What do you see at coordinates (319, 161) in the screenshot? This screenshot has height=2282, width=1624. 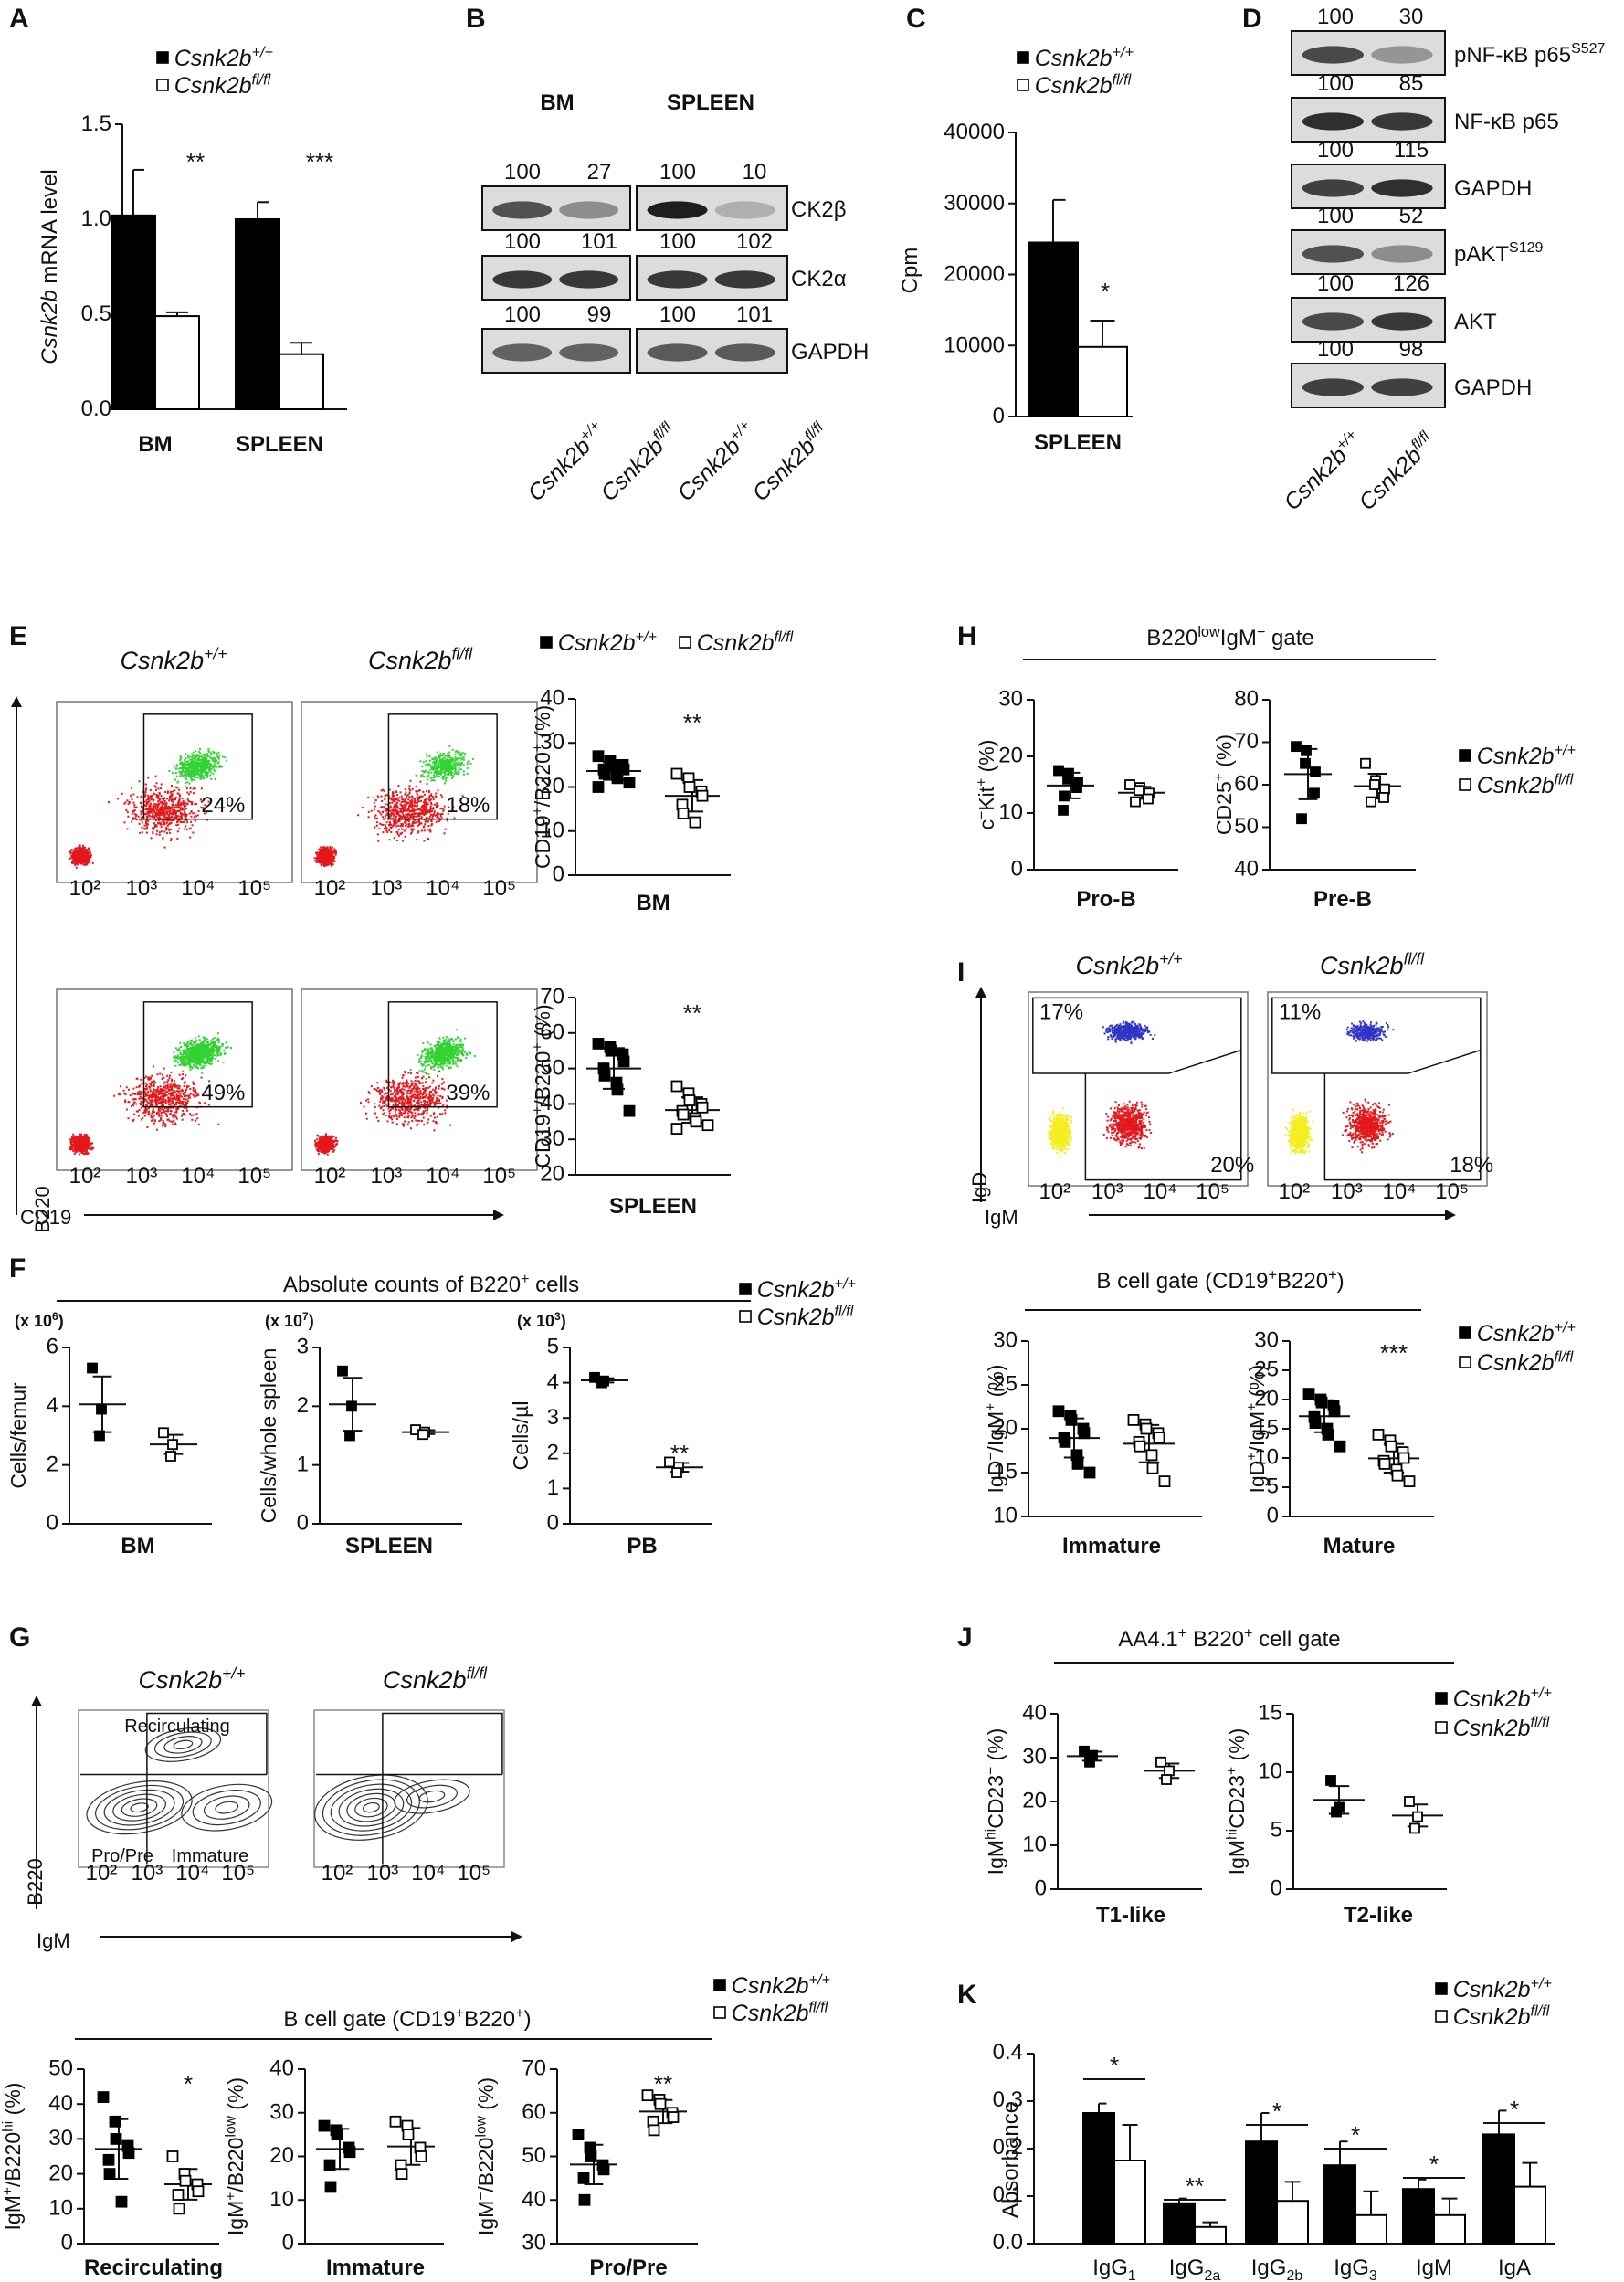 I see `significance-marker: ***` at bounding box center [319, 161].